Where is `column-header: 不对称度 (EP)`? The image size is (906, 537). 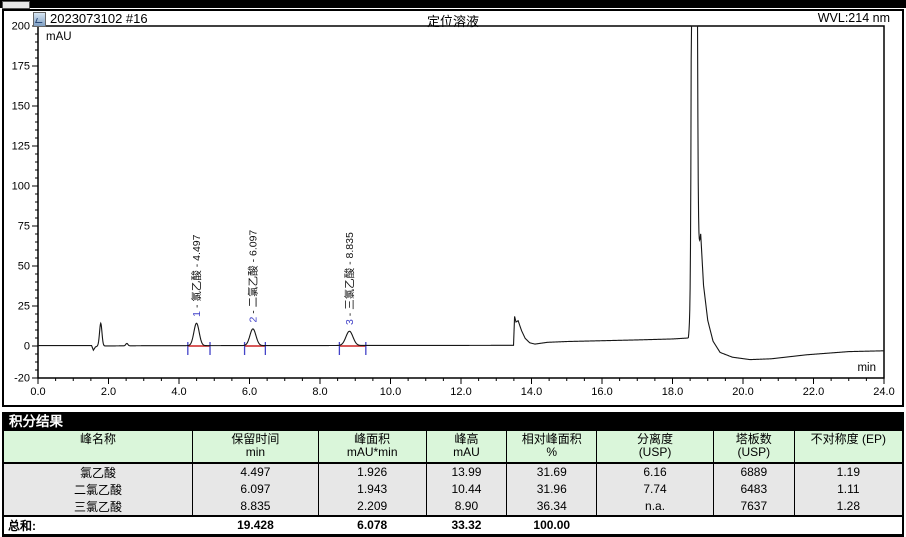
column-header: 不对称度 (EP) is located at coordinates (847, 447).